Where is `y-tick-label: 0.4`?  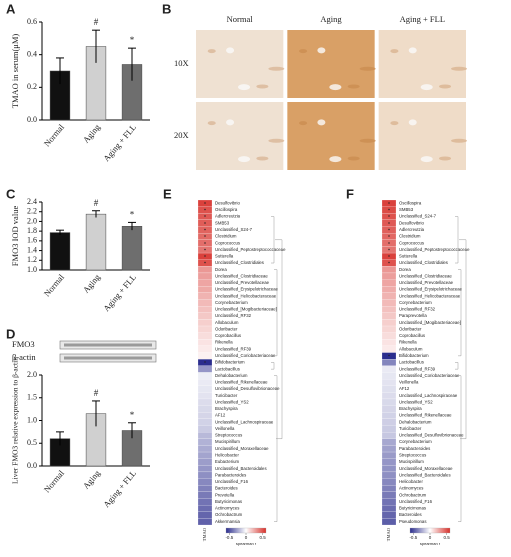 y-tick-label: 0.4 is located at coordinates (32, 53).